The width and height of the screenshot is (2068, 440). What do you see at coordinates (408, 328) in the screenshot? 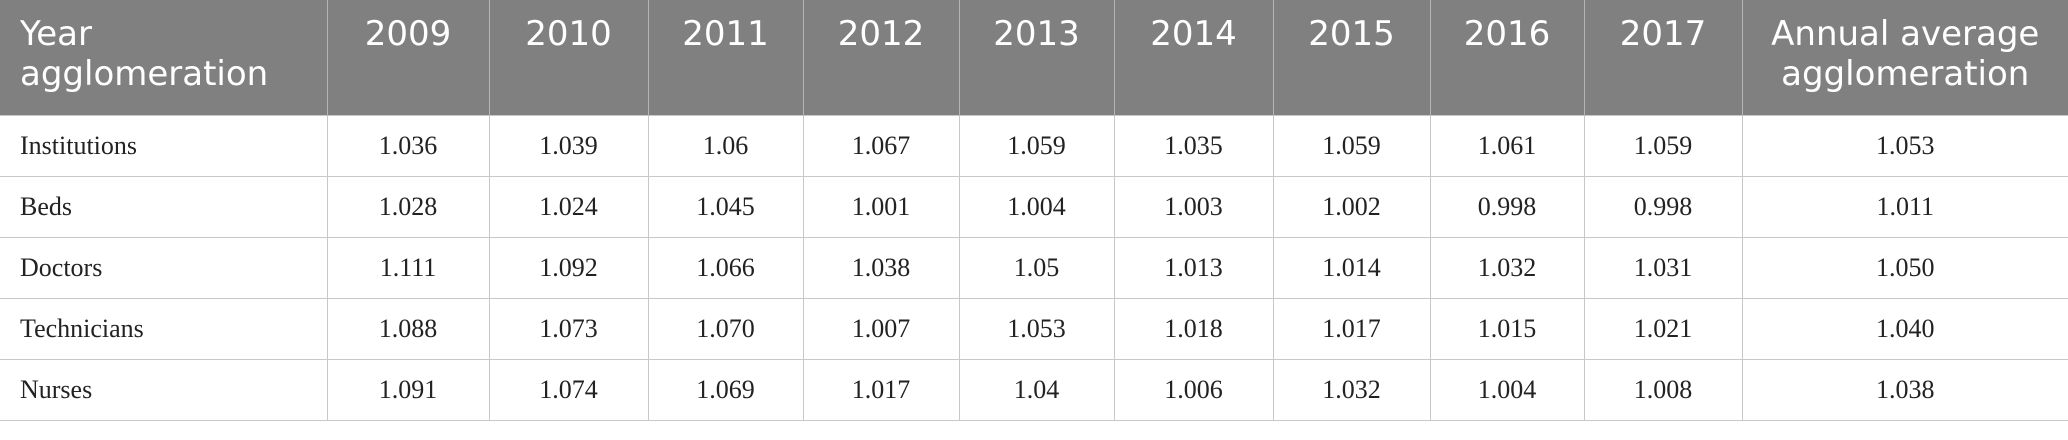
I see `table-cell: 1.088` at bounding box center [408, 328].